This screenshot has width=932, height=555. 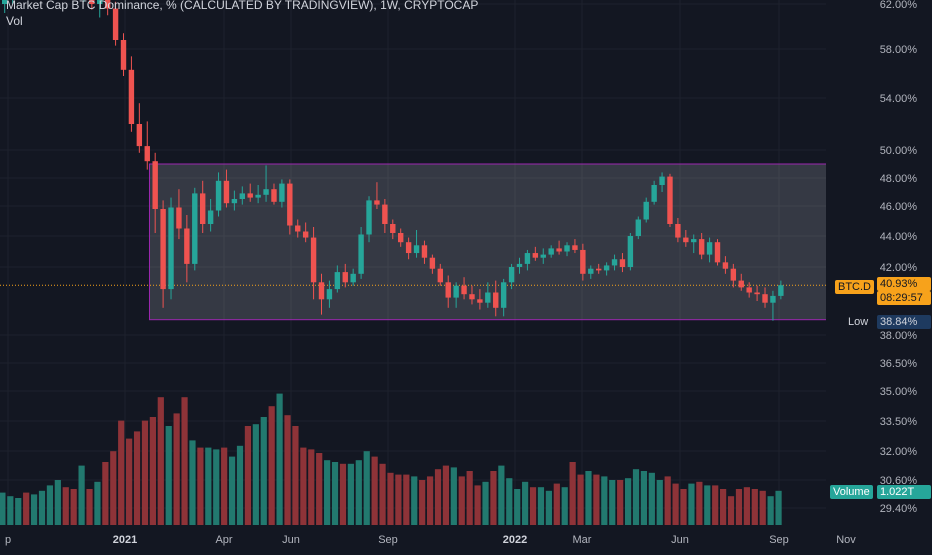 I want to click on low-label-tag: Low, so click(x=858, y=322).